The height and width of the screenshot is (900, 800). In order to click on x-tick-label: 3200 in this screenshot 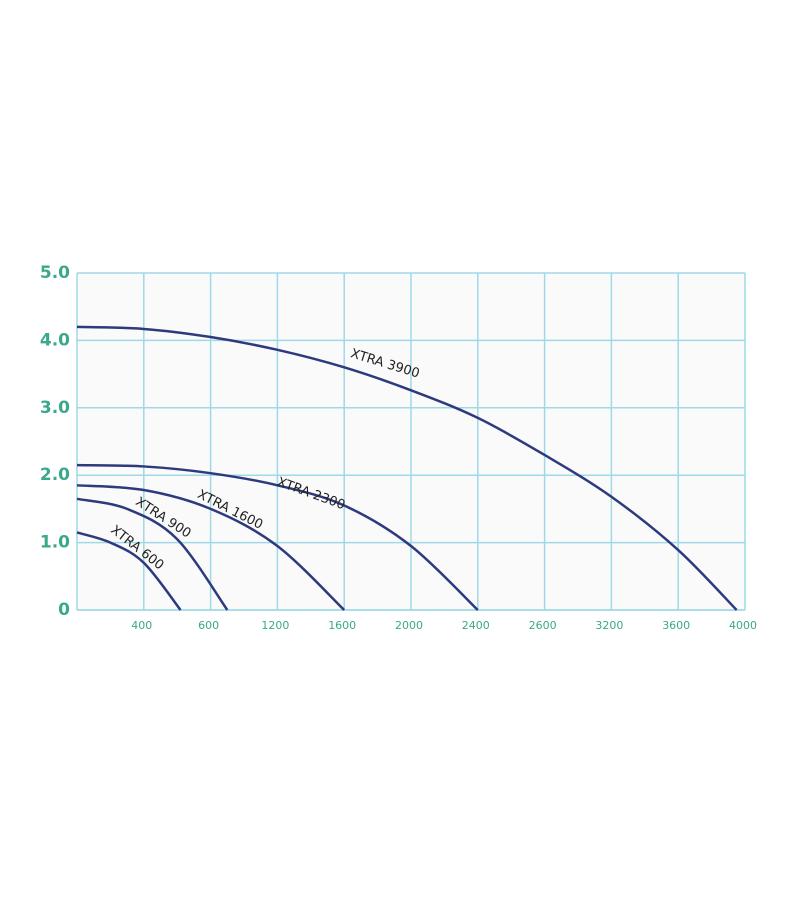, I will do `click(609, 625)`.